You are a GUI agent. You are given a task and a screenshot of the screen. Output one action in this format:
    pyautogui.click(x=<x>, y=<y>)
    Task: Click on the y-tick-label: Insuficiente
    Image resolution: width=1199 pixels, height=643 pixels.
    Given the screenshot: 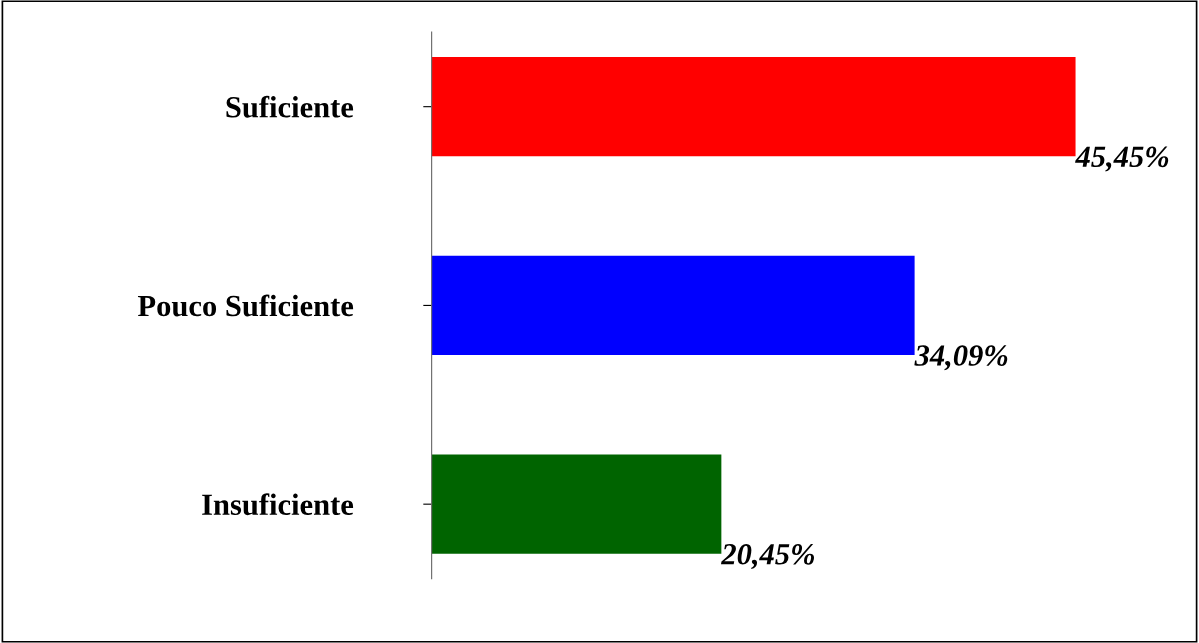 What is the action you would take?
    pyautogui.click(x=278, y=504)
    